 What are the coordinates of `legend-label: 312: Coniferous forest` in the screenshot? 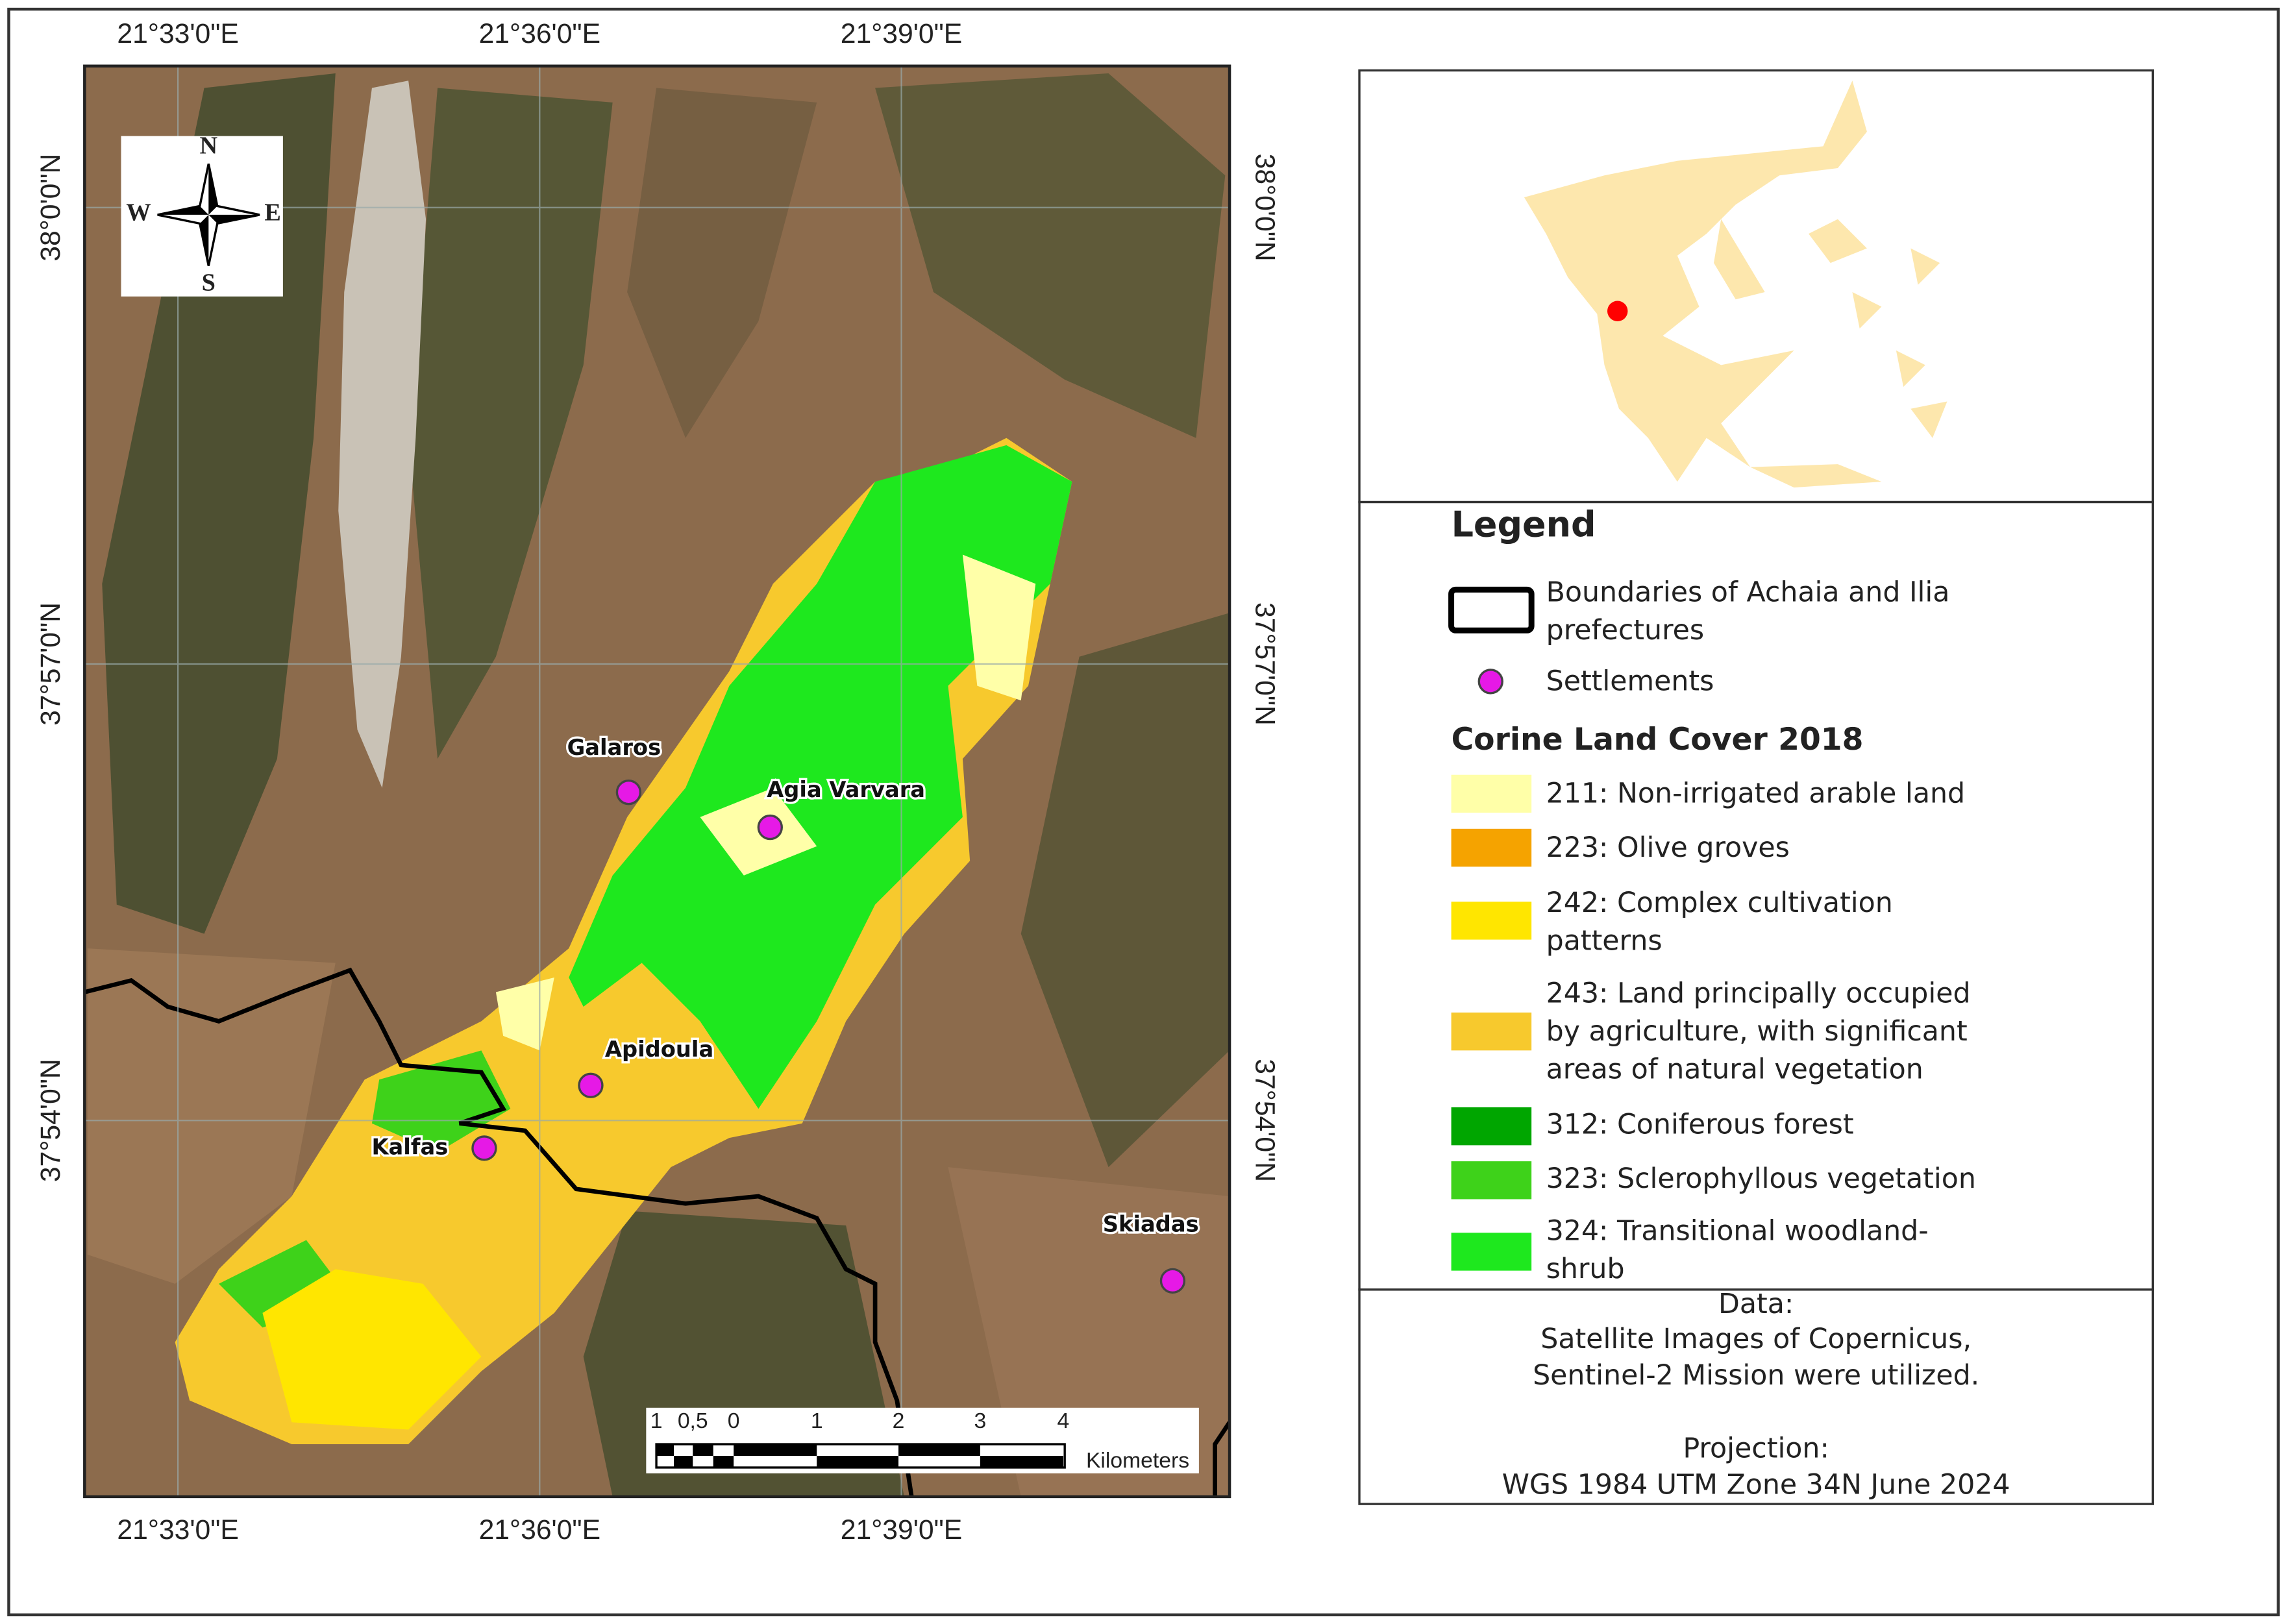 It's located at (1700, 1125).